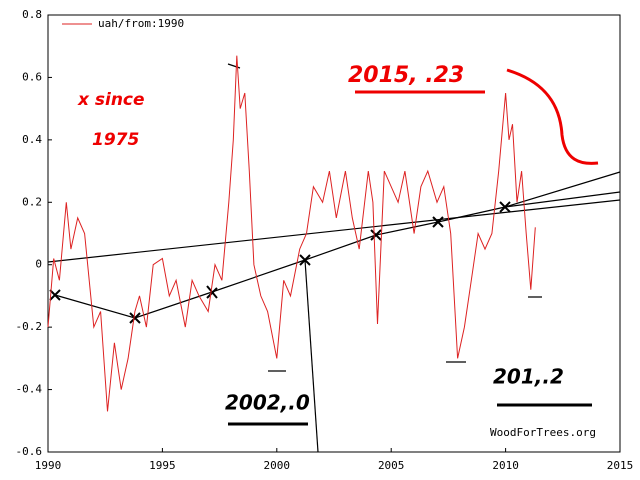 This screenshot has height=480, width=640. I want to click on y-tick-label: 0, so click(38, 264).